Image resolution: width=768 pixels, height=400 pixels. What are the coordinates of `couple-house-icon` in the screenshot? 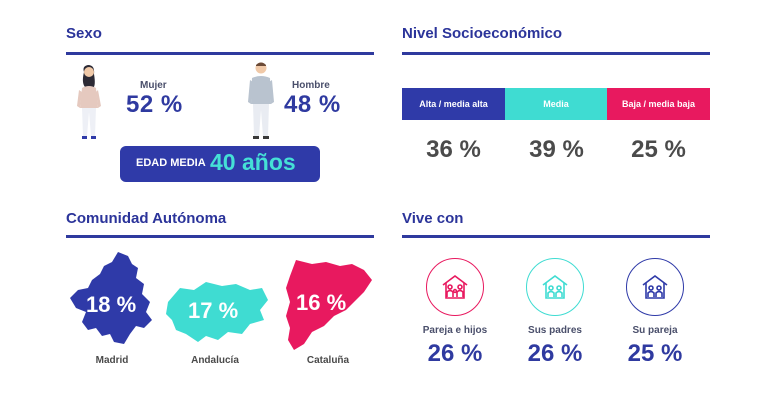 It's located at (655, 287).